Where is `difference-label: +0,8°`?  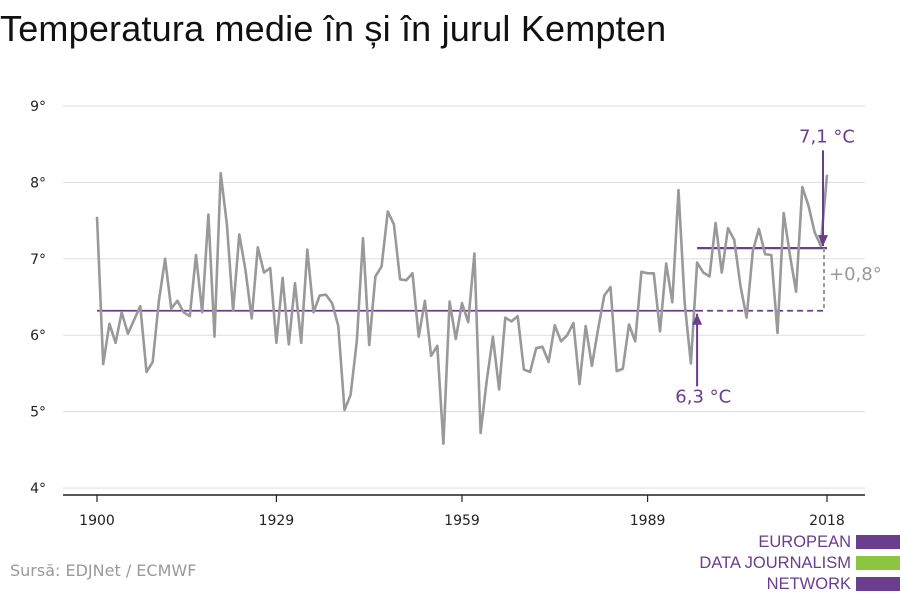
difference-label: +0,8° is located at coordinates (855, 274).